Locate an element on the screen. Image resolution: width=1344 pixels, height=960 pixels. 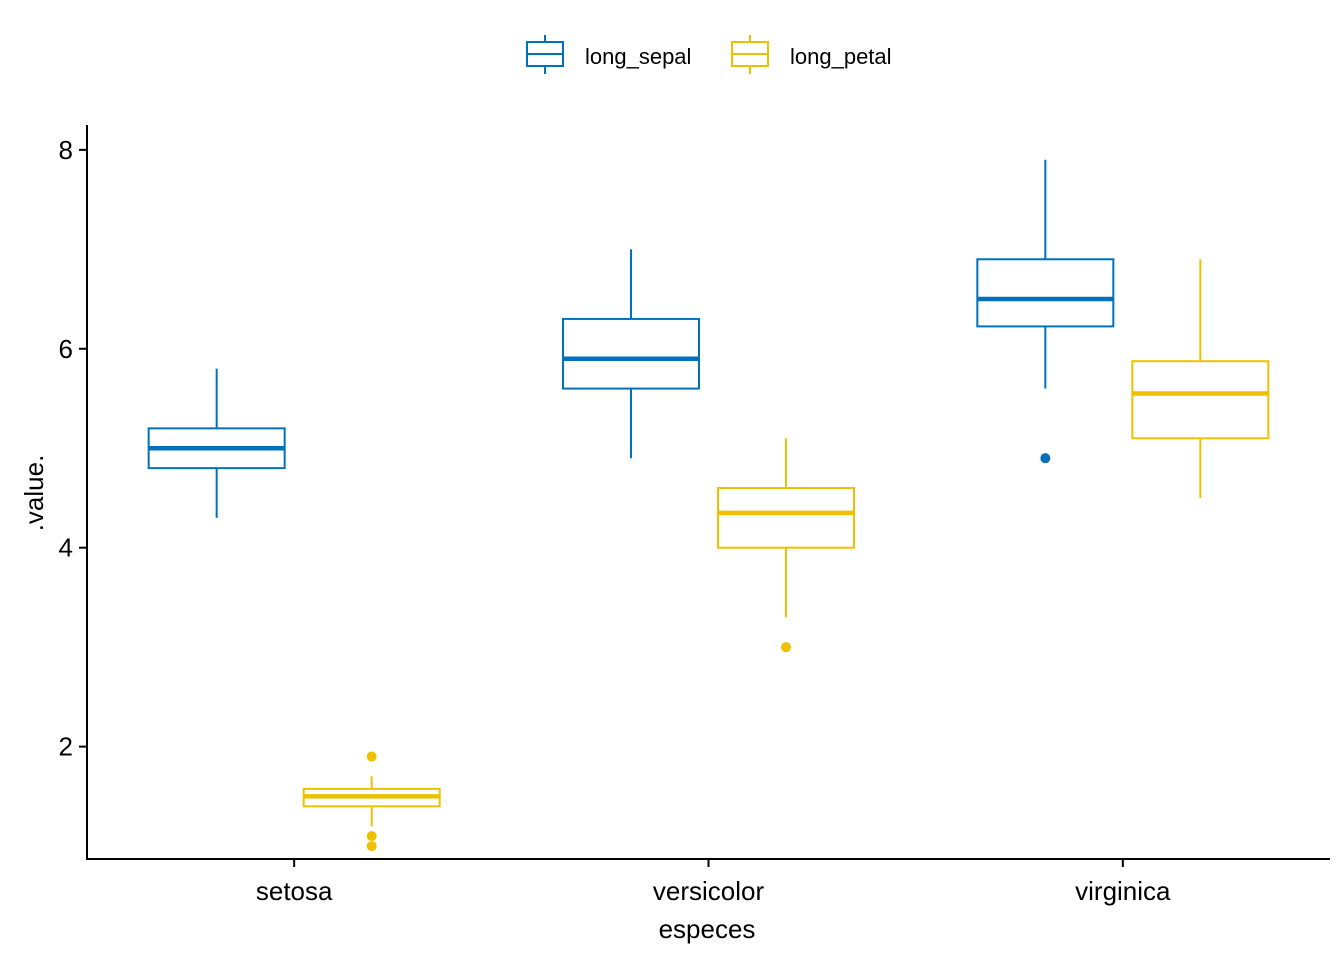
y-axis-title: .value. is located at coordinates (34, 493).